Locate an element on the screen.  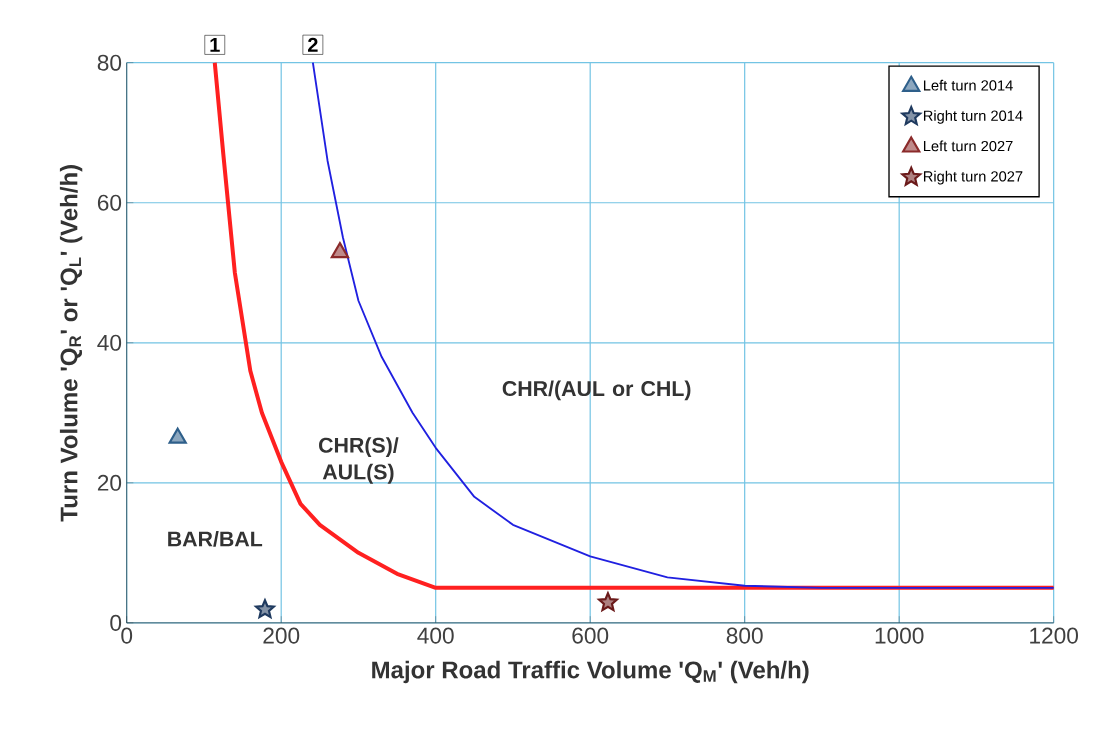
annotation: CHR(S)/ AUL(S) is located at coordinates (359, 460).